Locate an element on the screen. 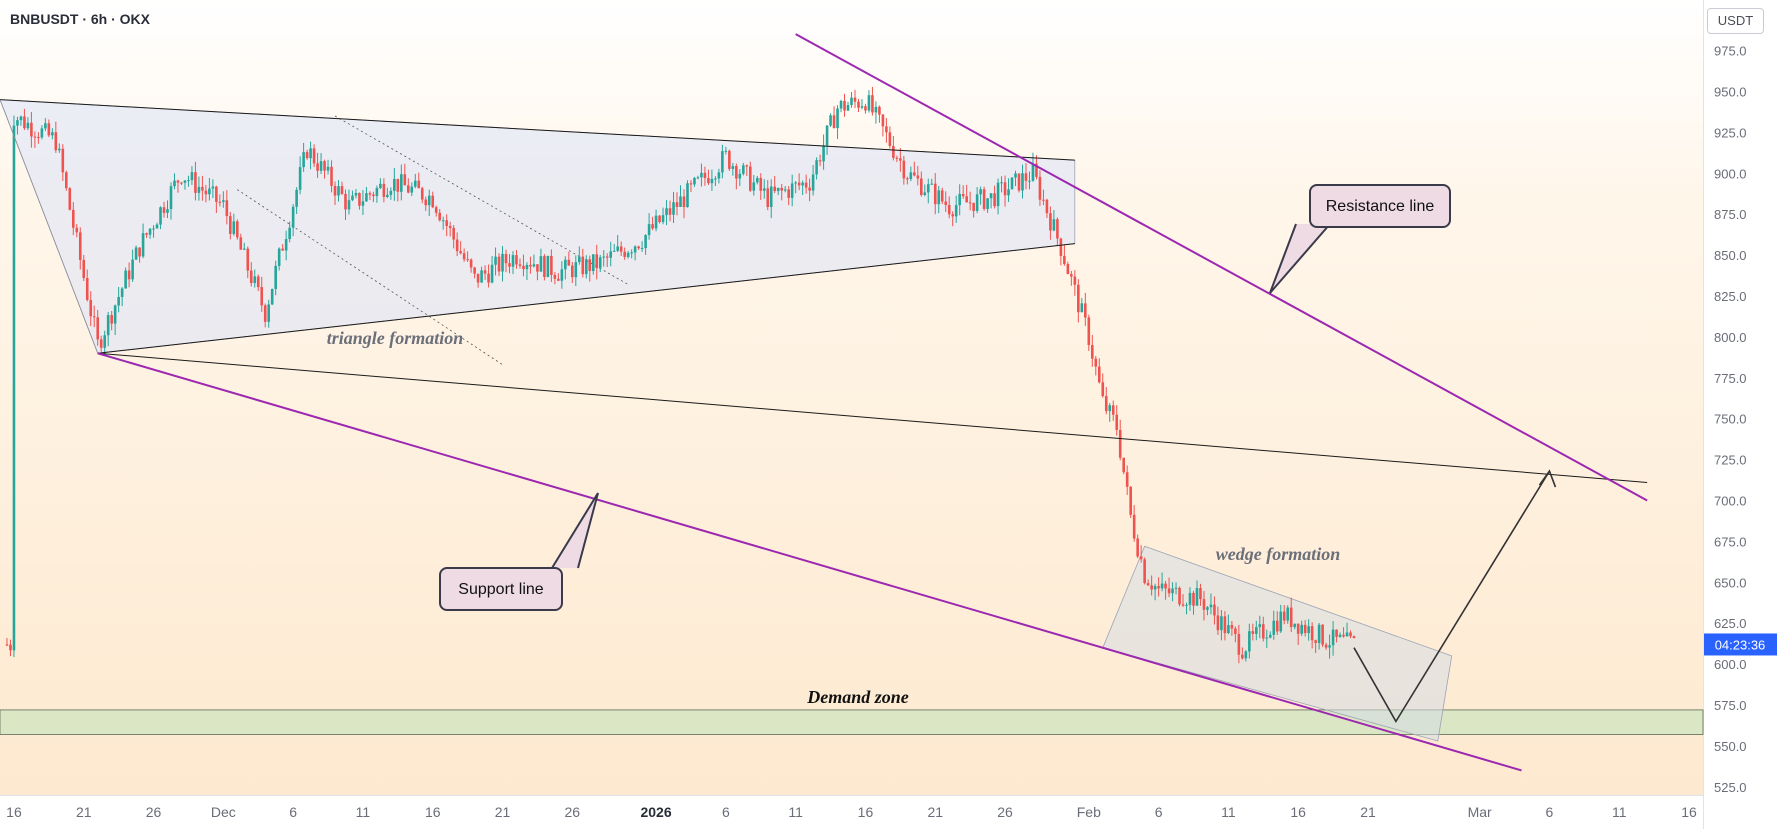 Image resolution: width=1778 pixels, height=829 pixels. resistance-callout-pointer is located at coordinates (1300, 258).